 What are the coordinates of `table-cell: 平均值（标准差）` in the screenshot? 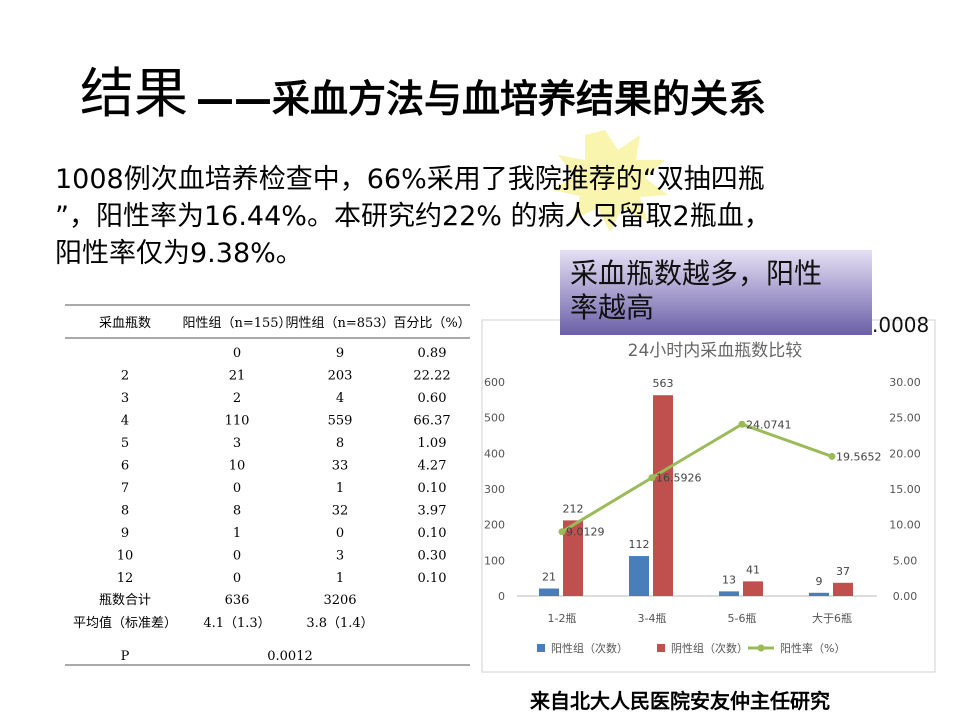 It's located at (125, 623).